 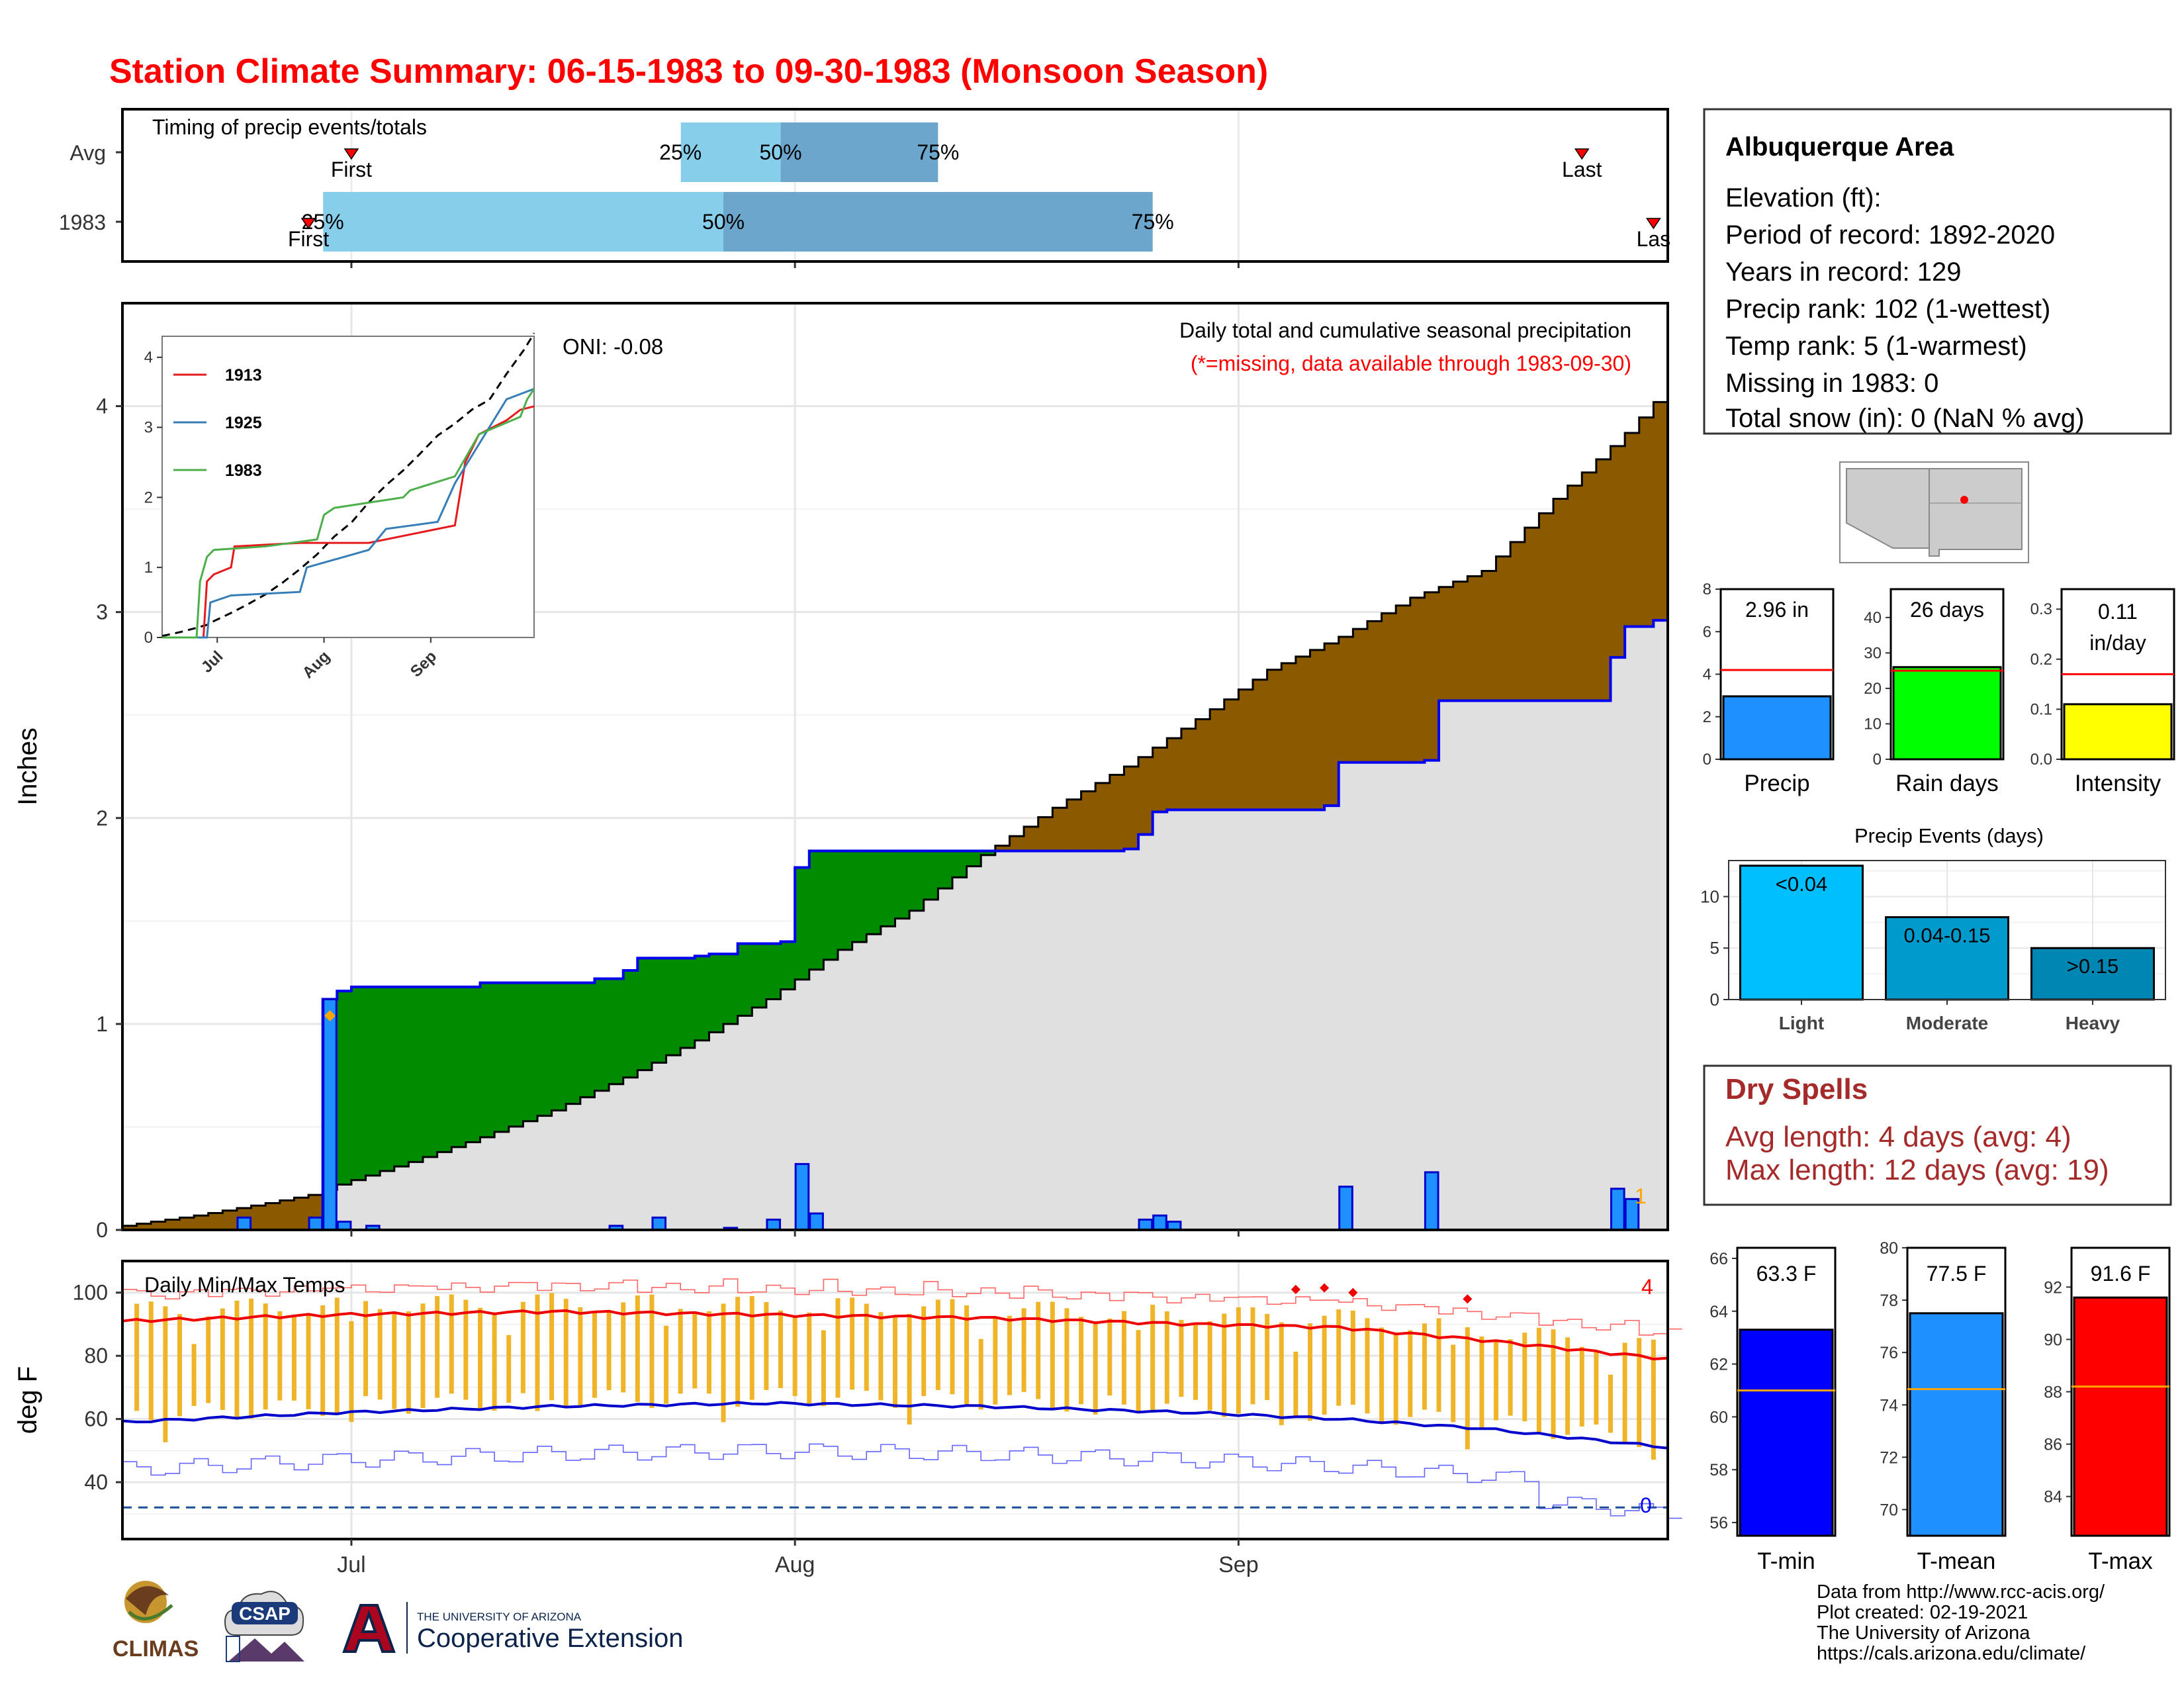 I want to click on timing-marker-label: Las, so click(x=1654, y=239).